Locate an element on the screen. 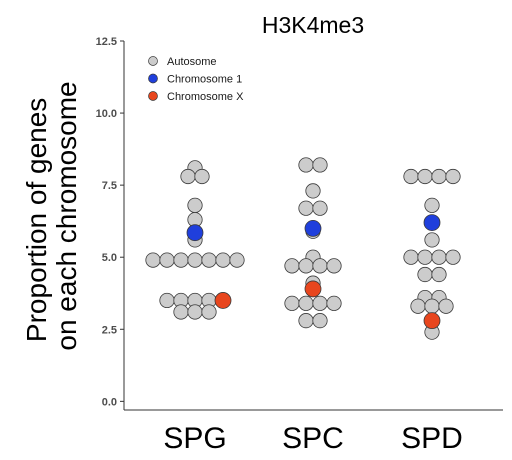 This screenshot has width=512, height=460. x-category-label-spc: SPC is located at coordinates (313, 438).